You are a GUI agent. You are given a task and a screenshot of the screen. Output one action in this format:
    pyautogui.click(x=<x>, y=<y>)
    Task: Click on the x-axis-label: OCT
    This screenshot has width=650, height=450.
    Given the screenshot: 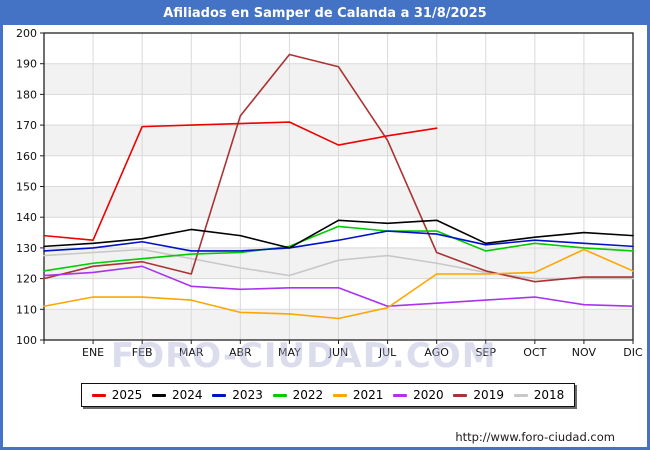 What is the action you would take?
    pyautogui.click(x=534, y=352)
    